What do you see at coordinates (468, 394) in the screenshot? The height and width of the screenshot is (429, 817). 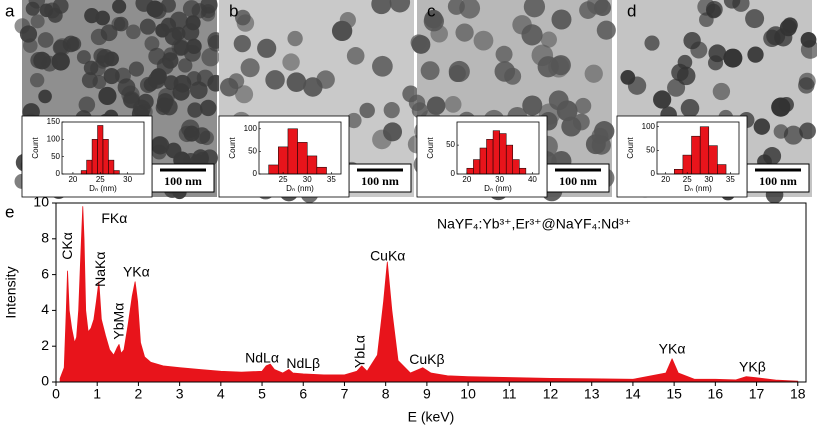 I see `x-tick-label: 10` at bounding box center [468, 394].